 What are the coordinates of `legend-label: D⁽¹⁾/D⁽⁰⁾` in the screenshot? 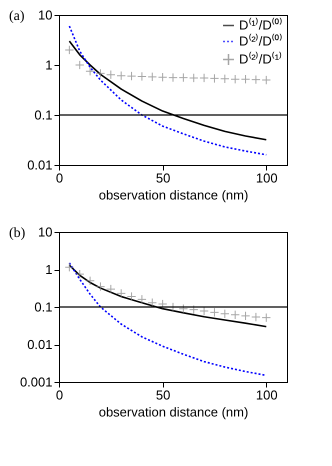 It's located at (261, 25).